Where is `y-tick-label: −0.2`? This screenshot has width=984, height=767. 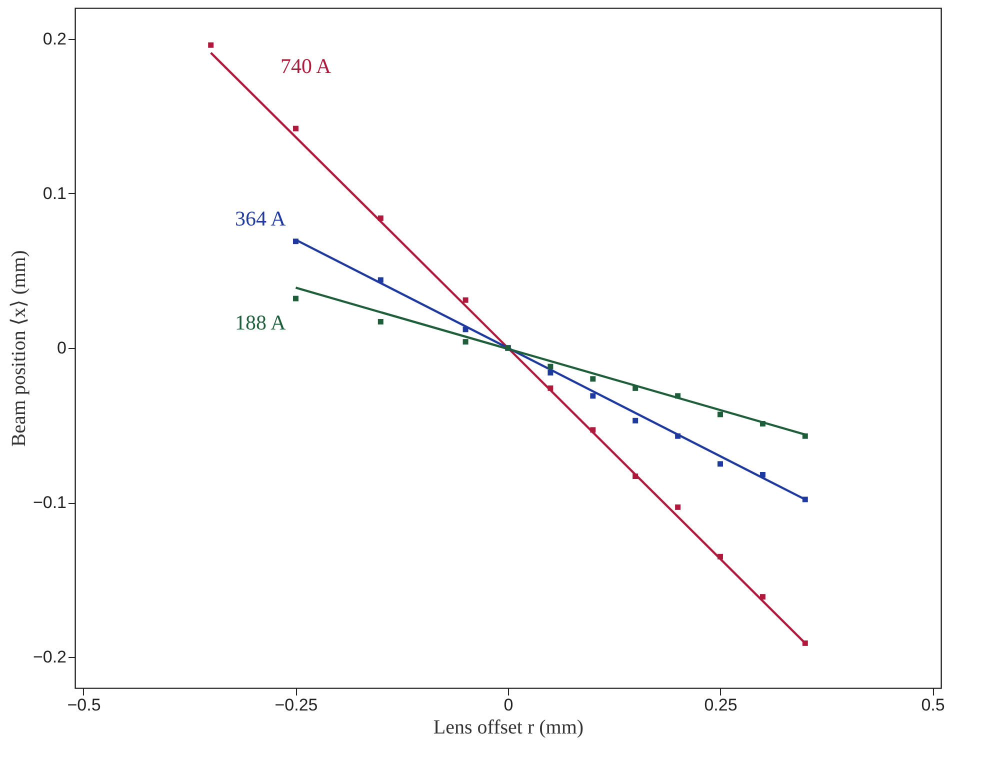
y-tick-label: −0.2 is located at coordinates (49, 657).